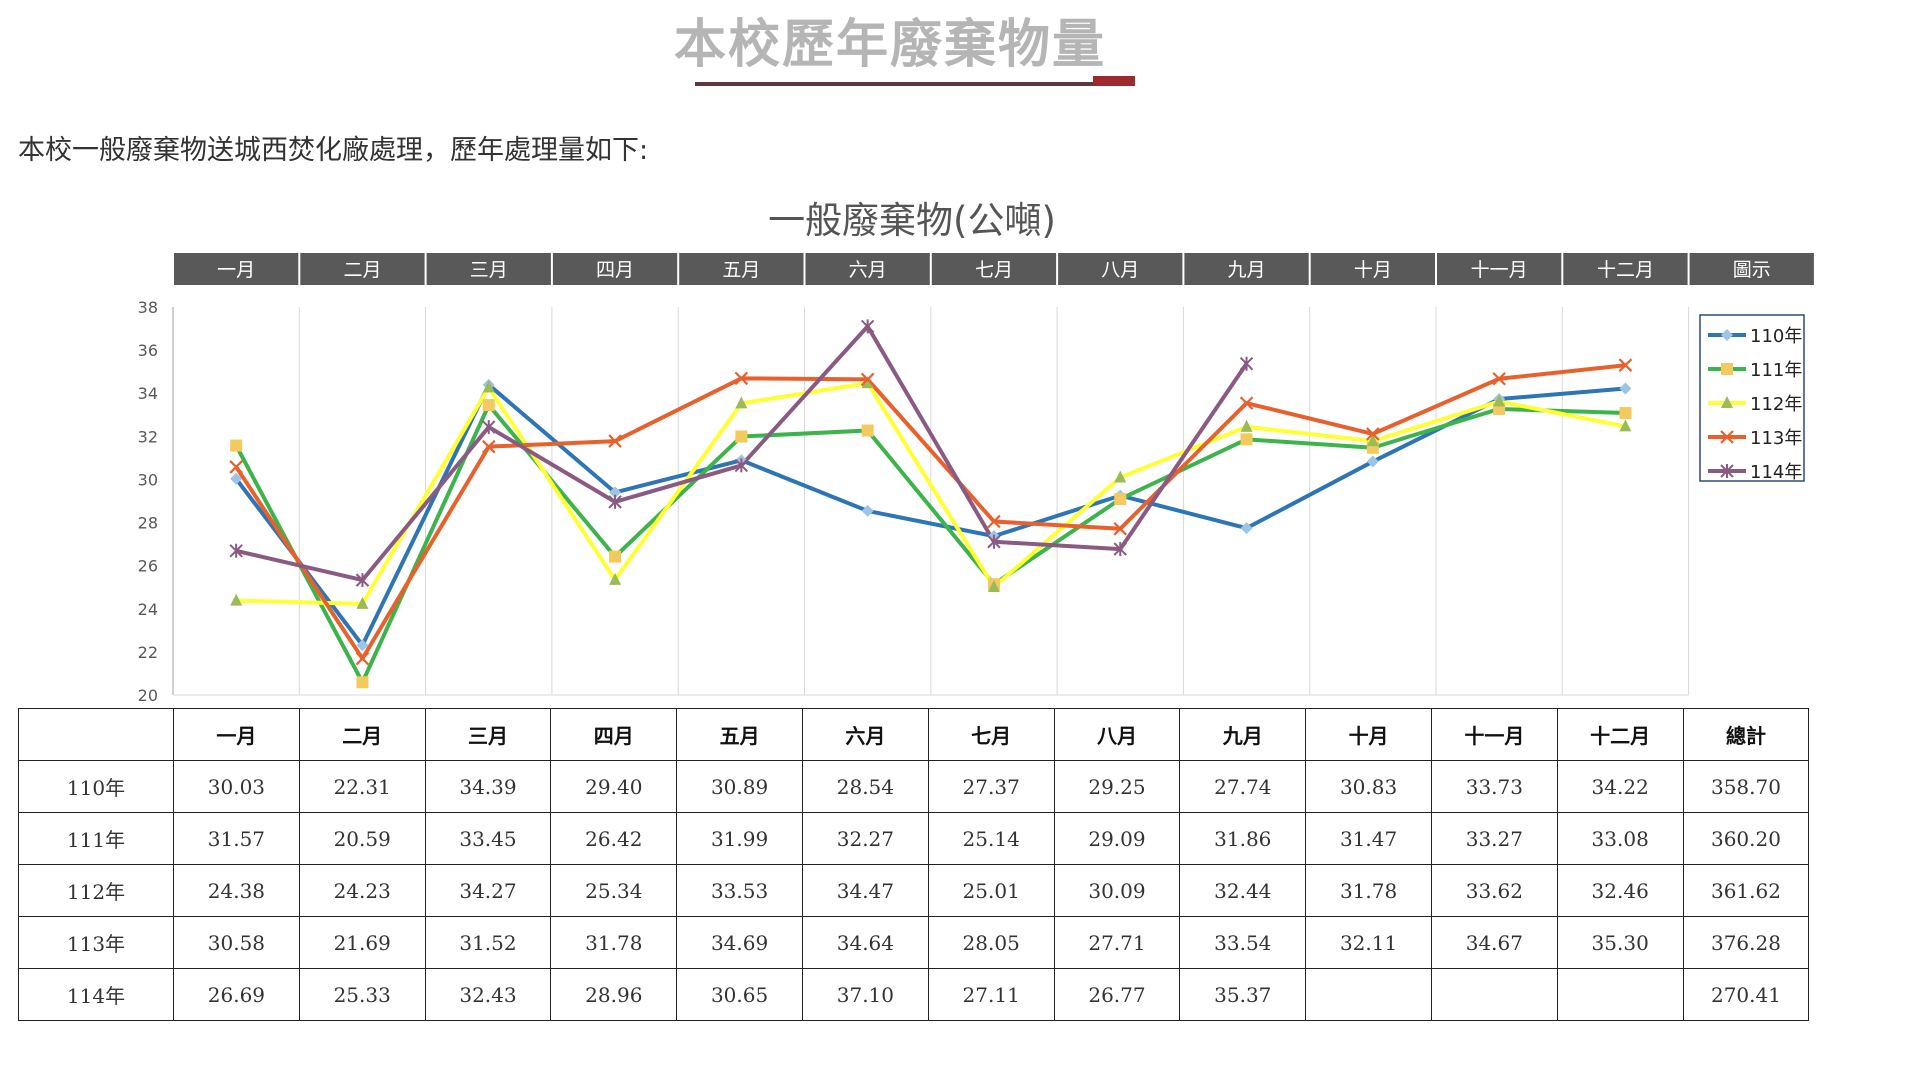 This screenshot has width=1912, height=1080. I want to click on y-tick-label: 30, so click(148, 479).